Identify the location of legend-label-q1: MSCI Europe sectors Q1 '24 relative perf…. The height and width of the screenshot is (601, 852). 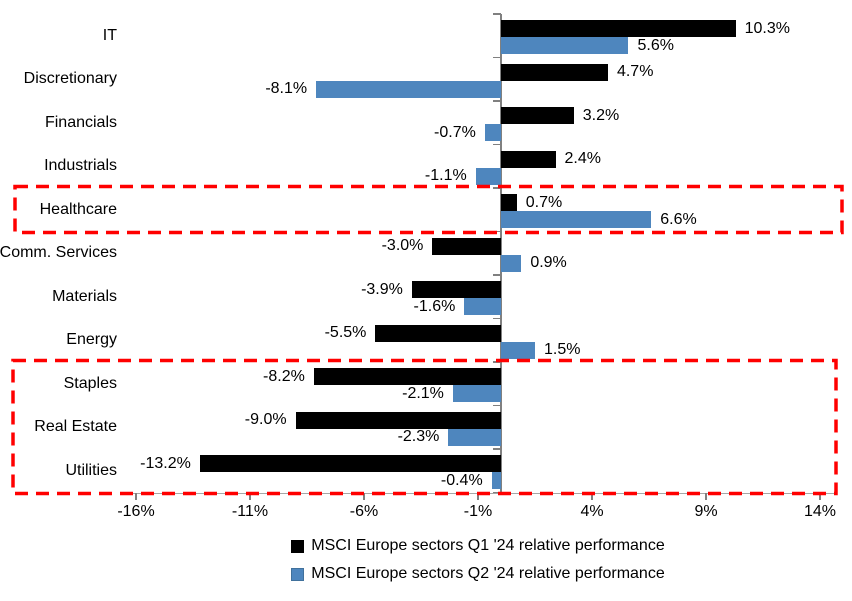
(488, 545).